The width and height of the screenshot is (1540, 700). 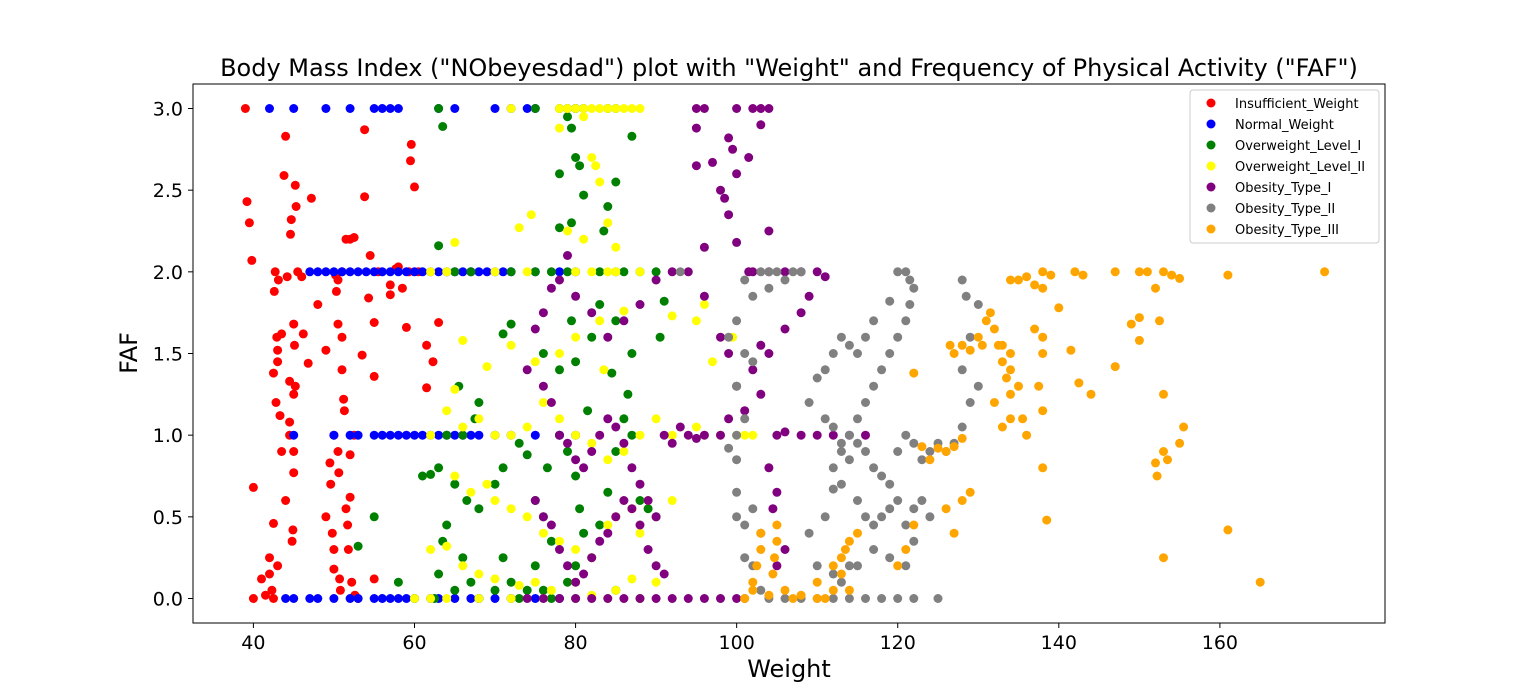 I want to click on series-Obesity_Type_II, so click(x=829, y=435).